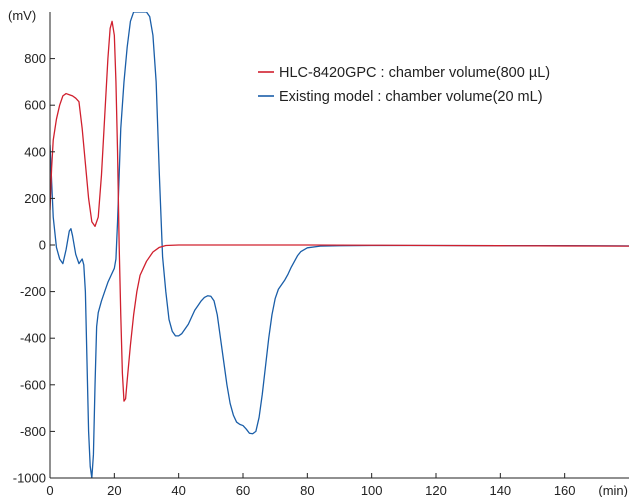 The image size is (630, 497). What do you see at coordinates (33, 338) in the screenshot?
I see `y-tick-label: -400` at bounding box center [33, 338].